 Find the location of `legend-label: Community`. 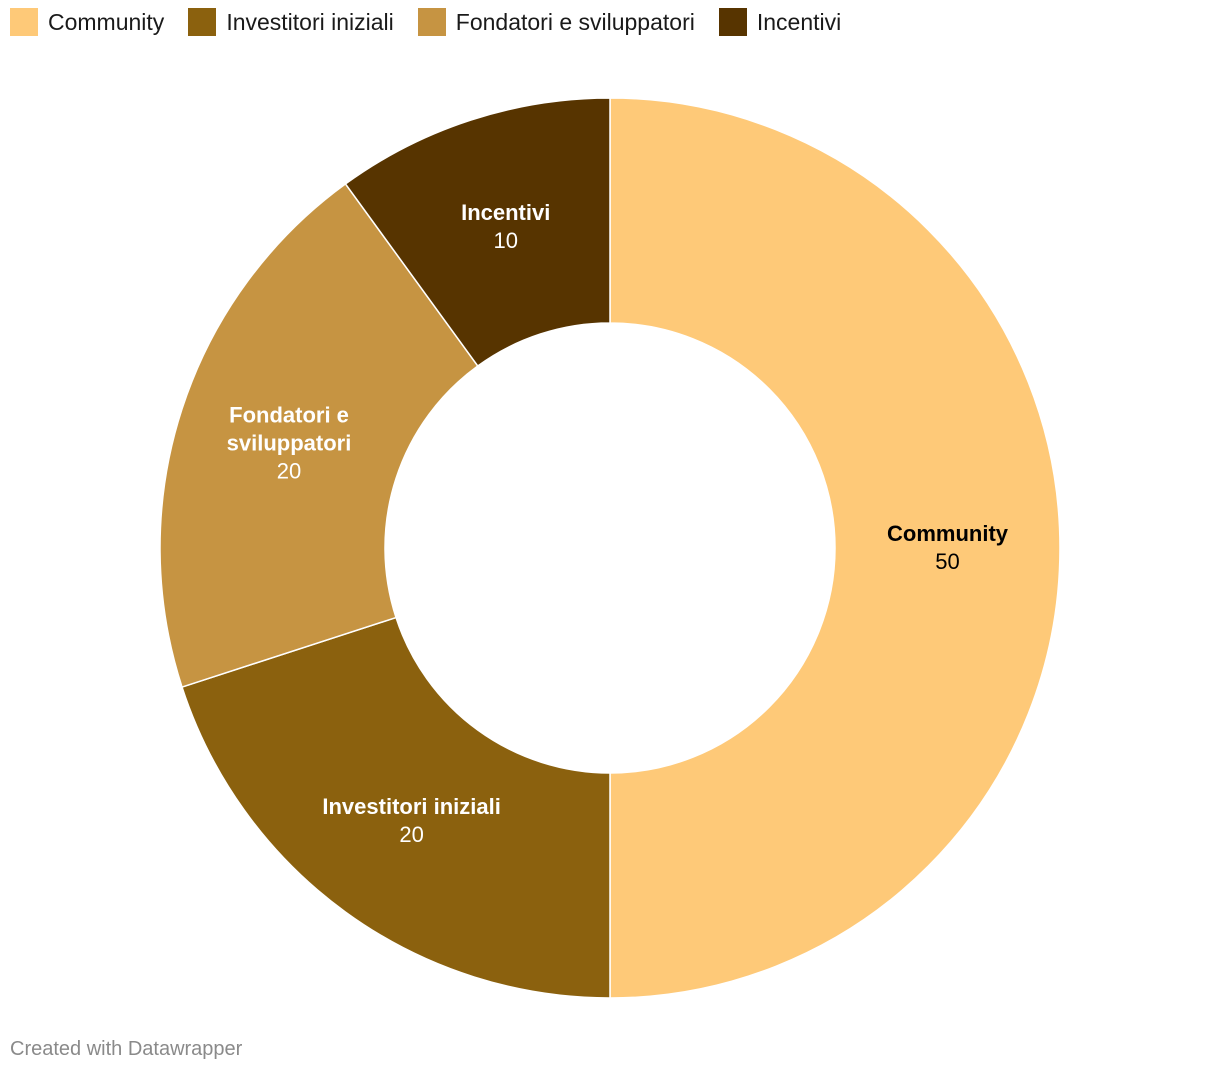

legend-label: Community is located at coordinates (106, 21).